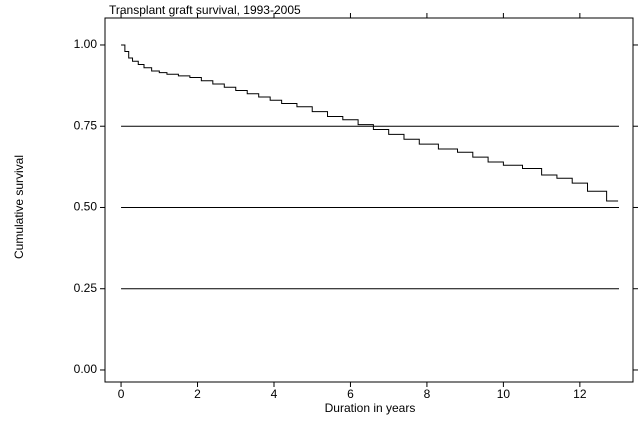 Image resolution: width=639 pixels, height=421 pixels. What do you see at coordinates (86, 369) in the screenshot?
I see `y-tick-label: 0.00` at bounding box center [86, 369].